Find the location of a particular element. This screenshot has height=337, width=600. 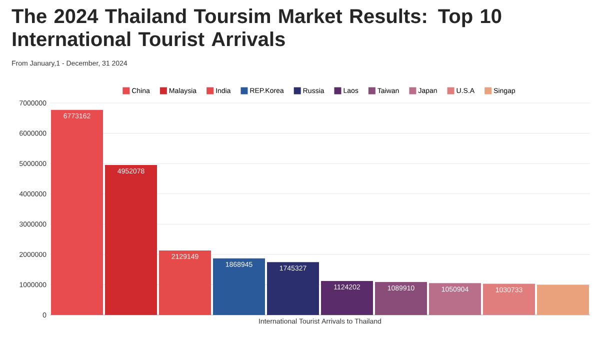

chart-title: The 2024 Thailand Toursim Market Results: Top 10 International Tourist Arrivals is located at coordinates (257, 27).